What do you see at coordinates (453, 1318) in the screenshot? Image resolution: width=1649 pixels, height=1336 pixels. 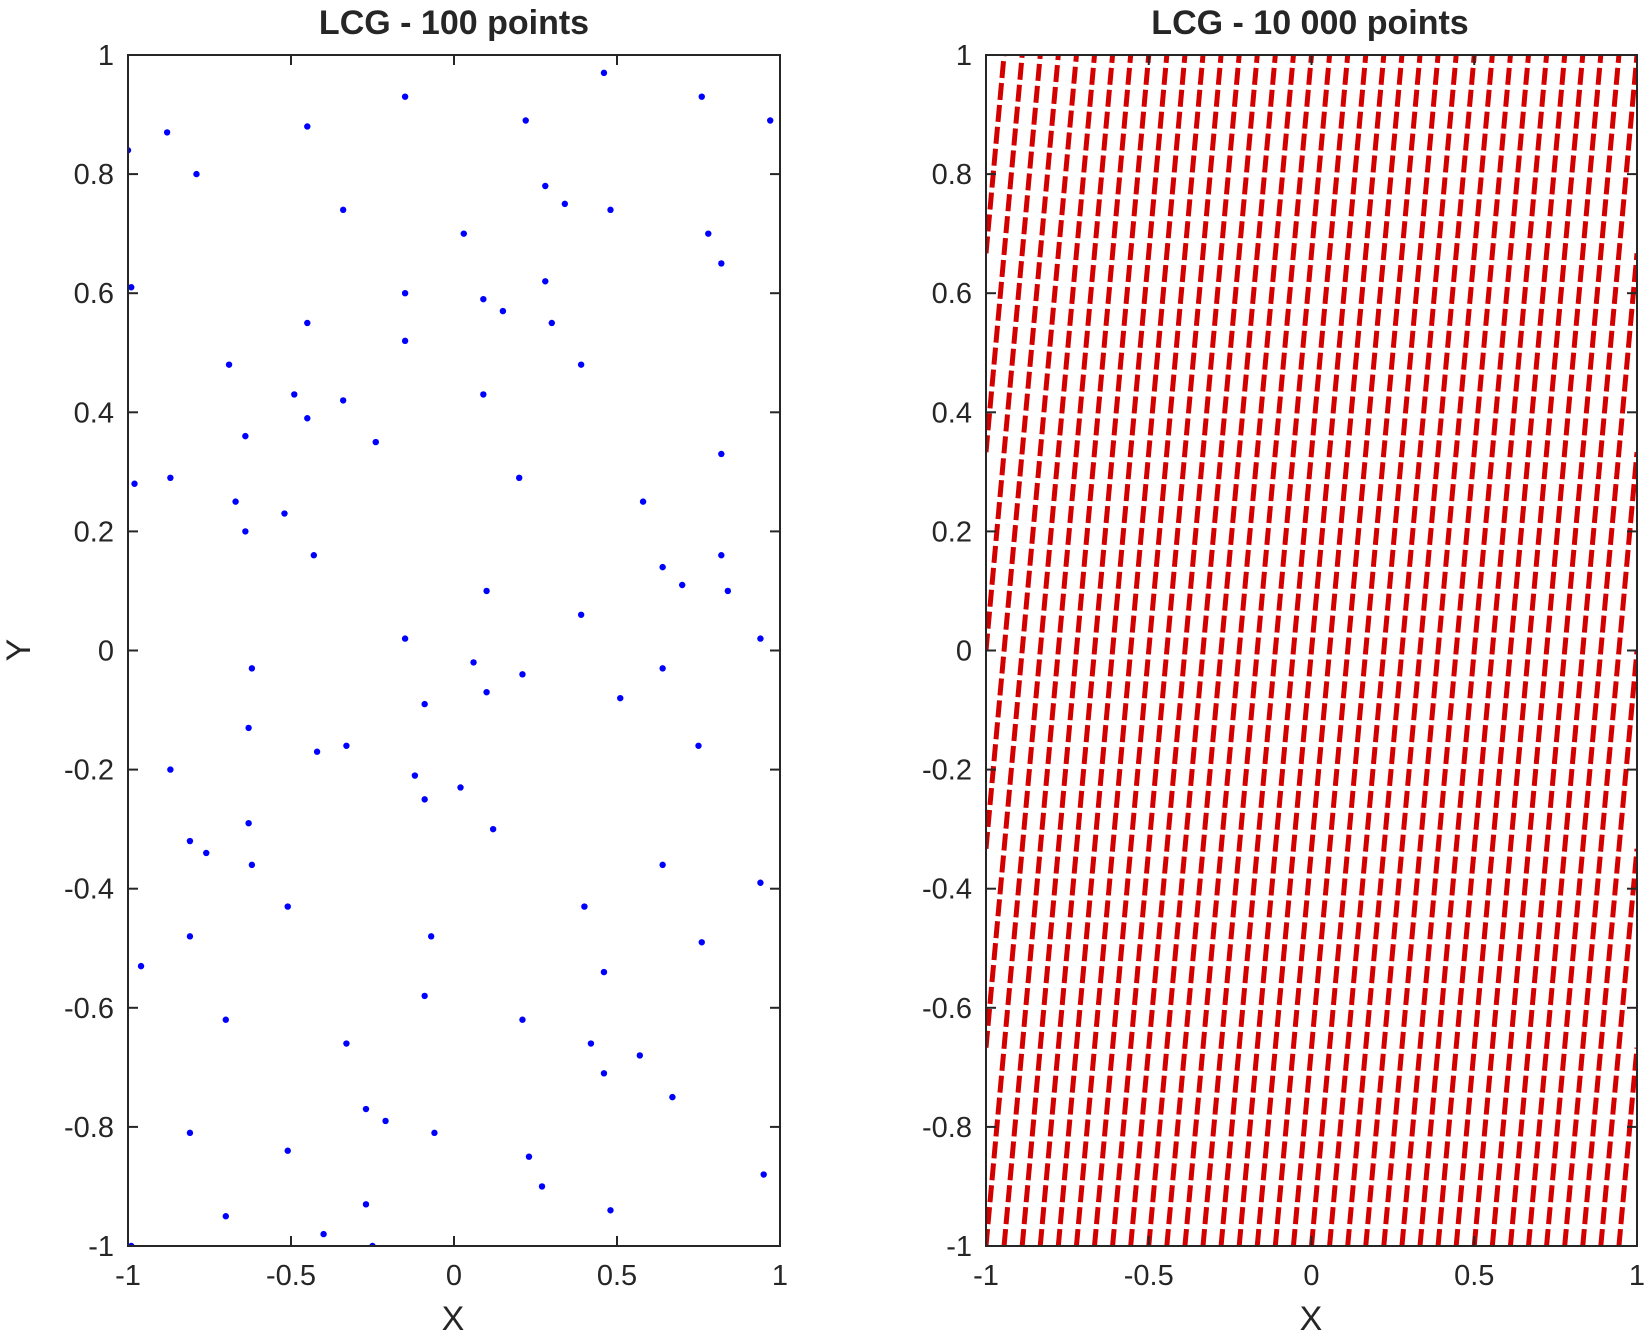 I see `left-x-axis-label: X` at bounding box center [453, 1318].